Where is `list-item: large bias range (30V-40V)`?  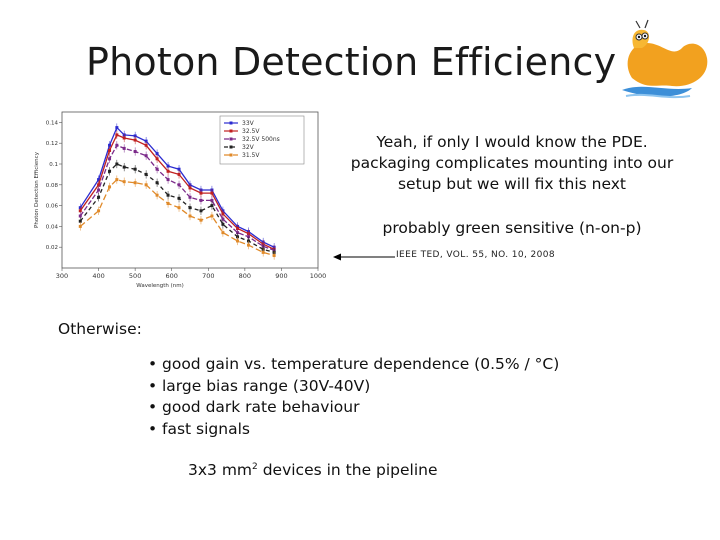
list-item: large bias range (30V-40V) is located at coordinates (353, 387).